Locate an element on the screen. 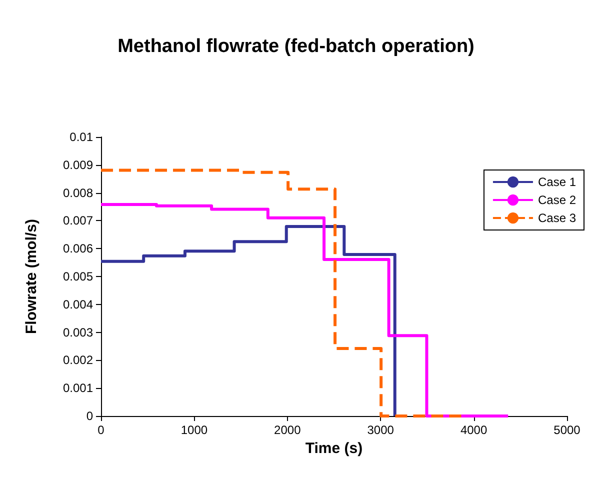 The image size is (592, 495). y-tick-label: 0.001 is located at coordinates (78, 388).